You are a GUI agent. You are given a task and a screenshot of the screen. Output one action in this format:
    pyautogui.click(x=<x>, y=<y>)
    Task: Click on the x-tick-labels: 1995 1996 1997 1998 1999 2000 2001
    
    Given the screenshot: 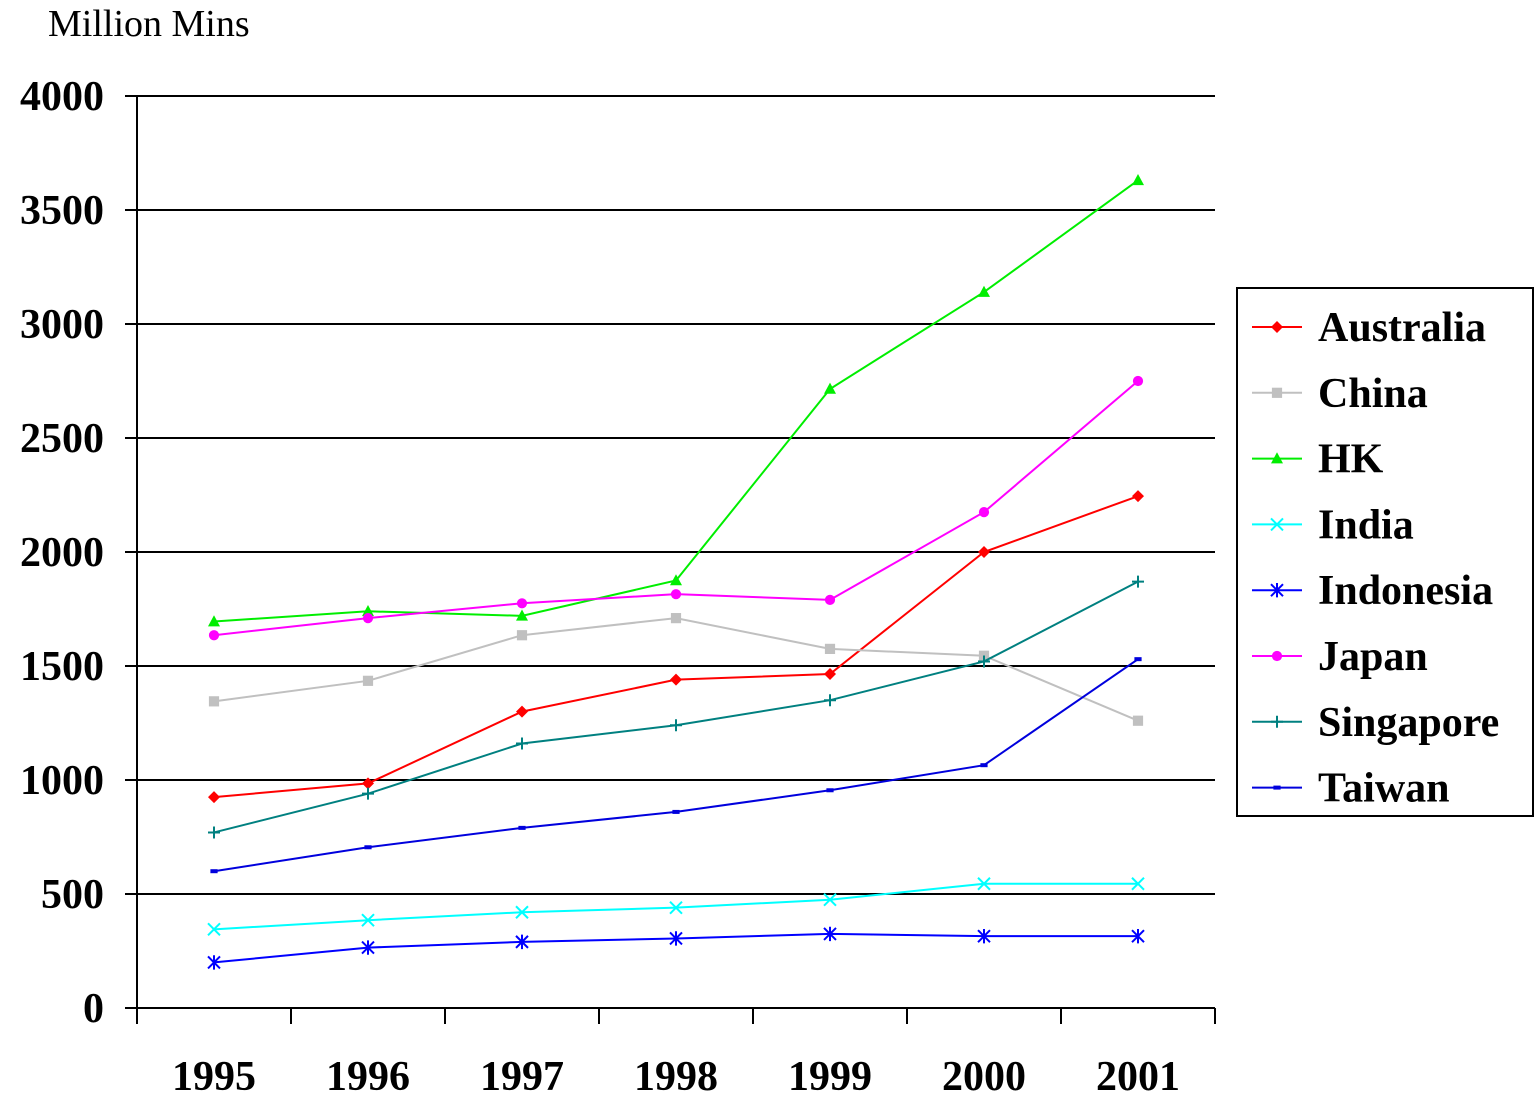 What is the action you would take?
    pyautogui.click(x=676, y=1077)
    